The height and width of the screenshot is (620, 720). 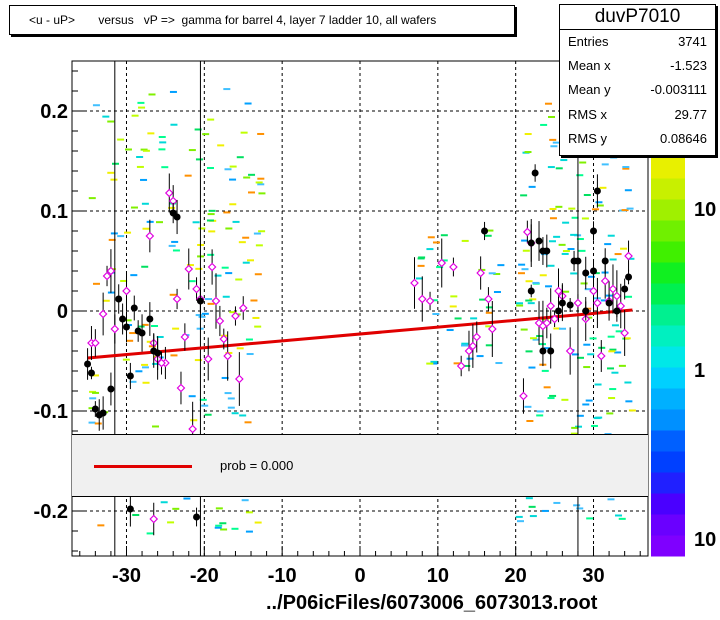 I want to click on y-tick-label: 0.2, so click(x=54, y=112).